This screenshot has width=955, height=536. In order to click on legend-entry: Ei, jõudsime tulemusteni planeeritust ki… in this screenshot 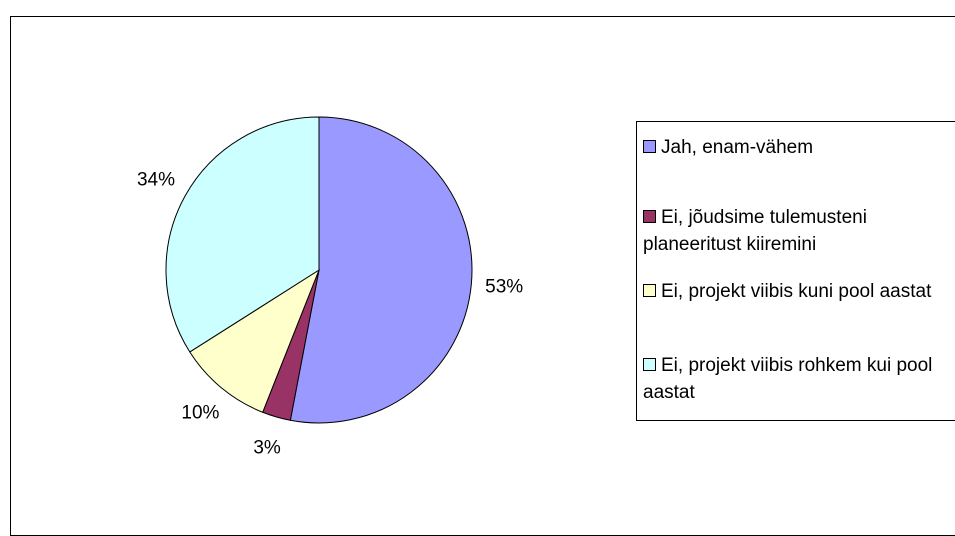, I will do `click(799, 231)`.